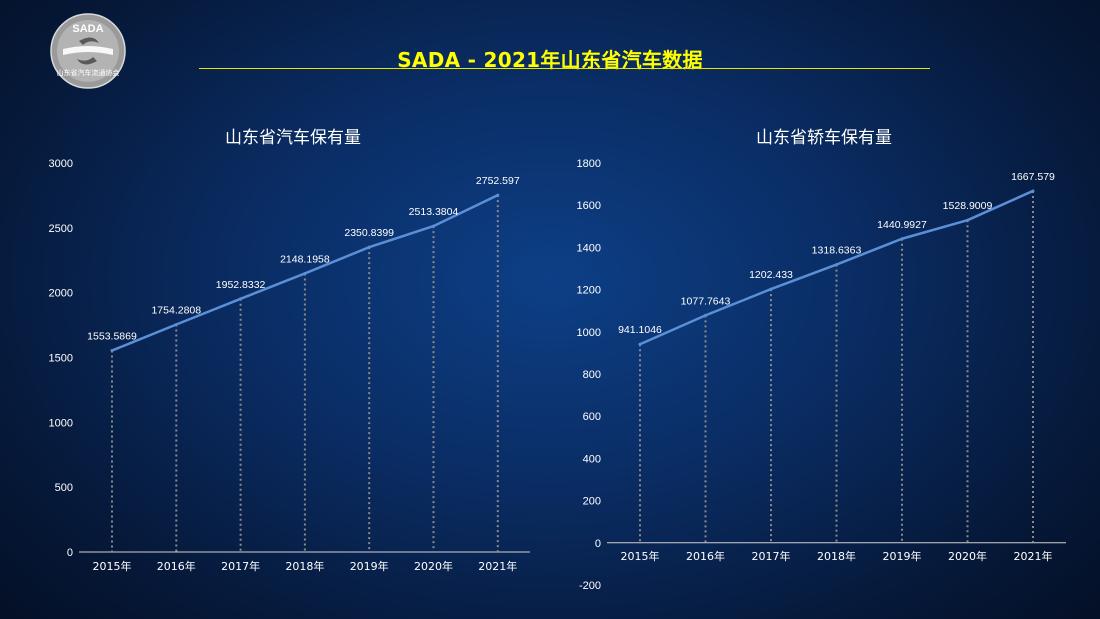 The image size is (1100, 619). What do you see at coordinates (369, 566) in the screenshot?
I see `chart1-x-tick: 2019年` at bounding box center [369, 566].